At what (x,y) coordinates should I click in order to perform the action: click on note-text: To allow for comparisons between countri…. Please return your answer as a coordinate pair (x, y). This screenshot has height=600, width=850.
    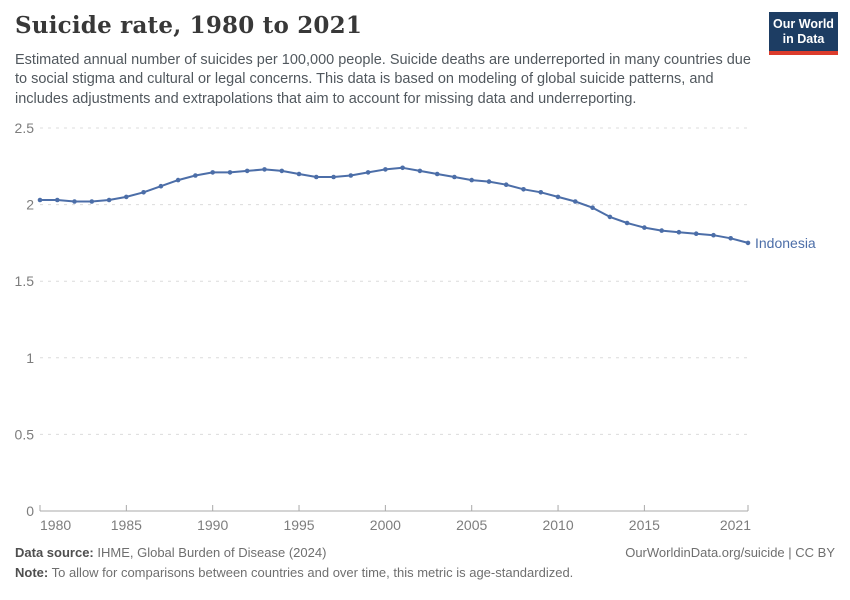
    Looking at the image, I should click on (311, 572).